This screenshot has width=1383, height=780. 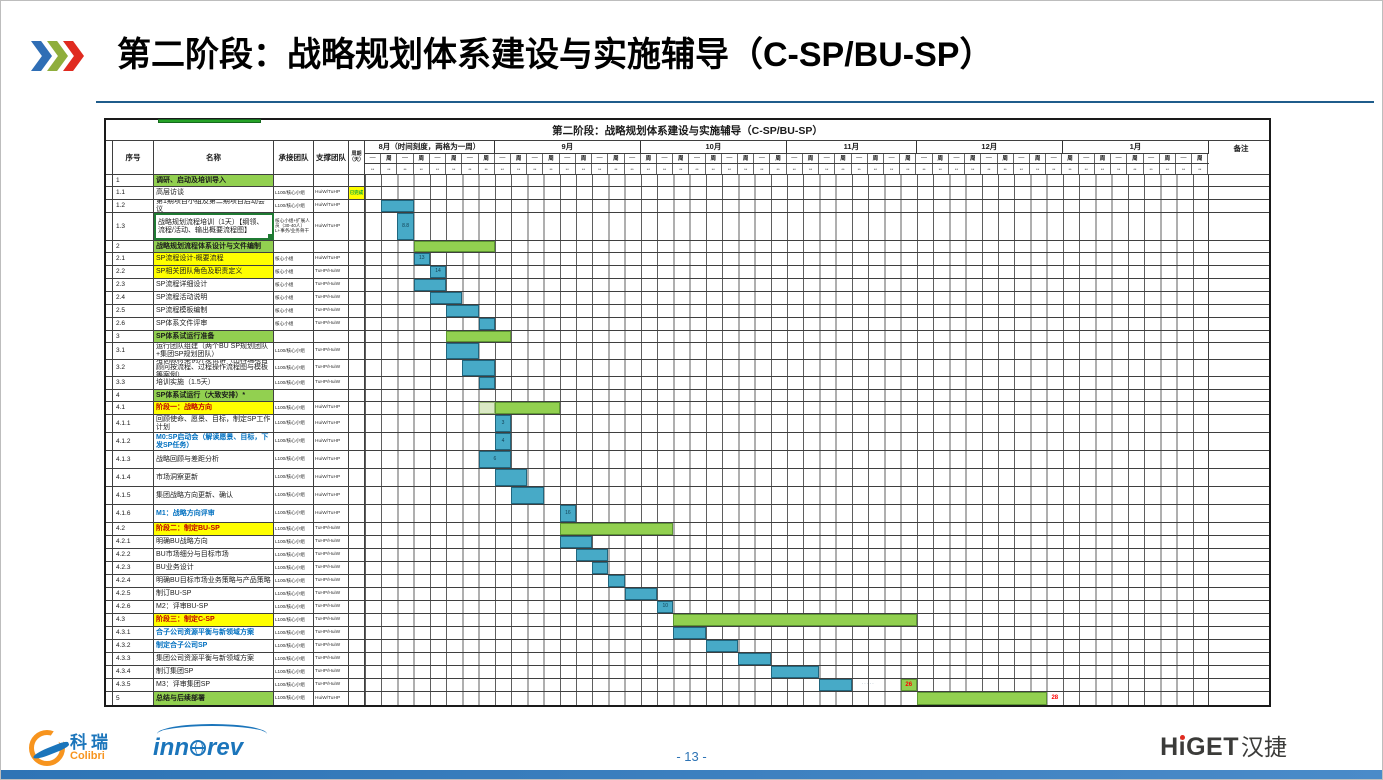 What do you see at coordinates (209, 121) in the screenshot?
I see `selection-strip` at bounding box center [209, 121].